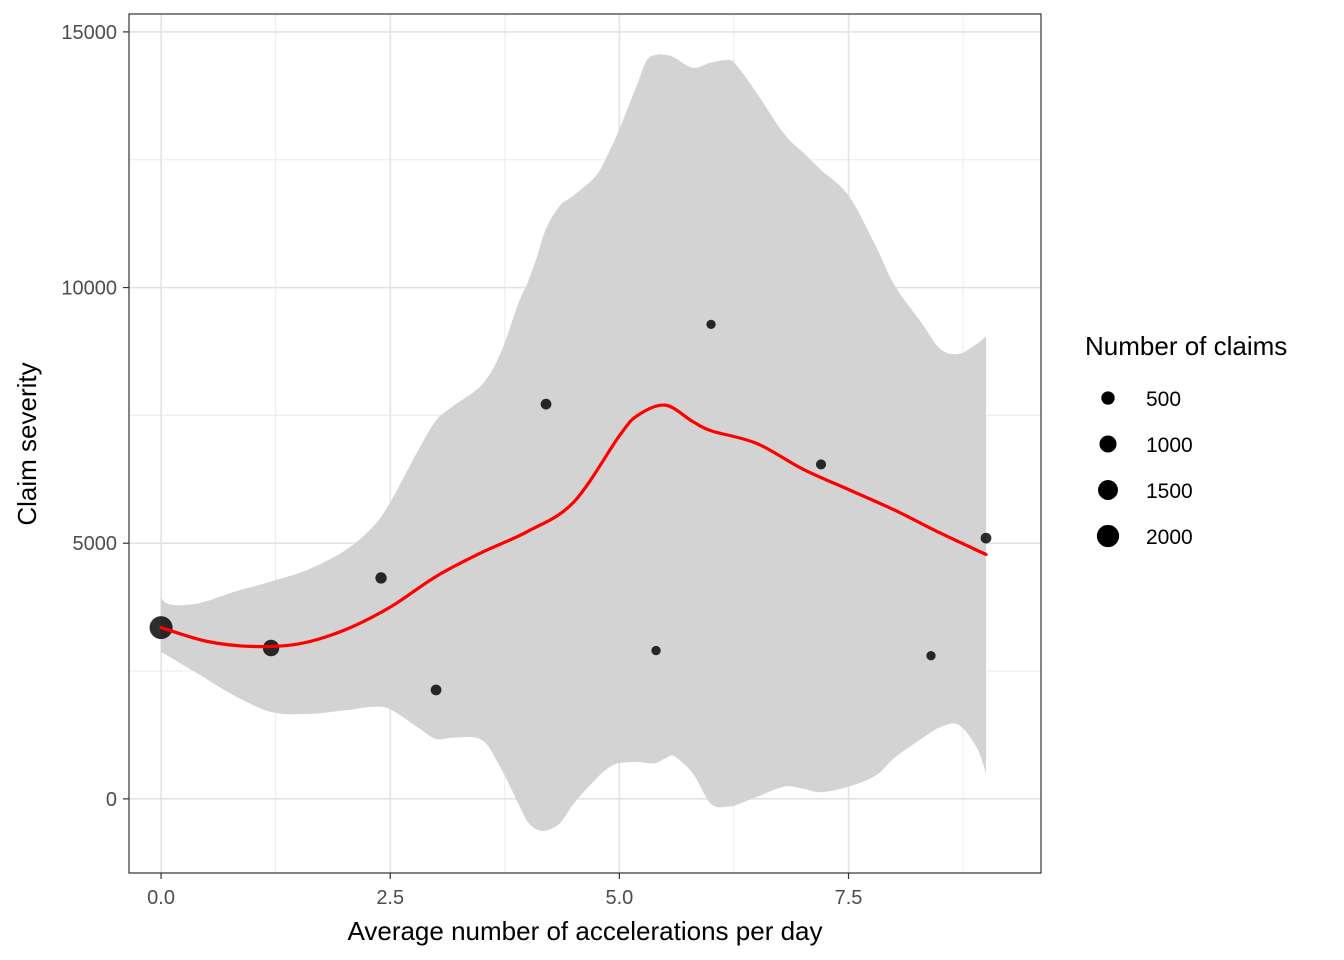 The image size is (1344, 960). Describe the element at coordinates (584, 931) in the screenshot. I see `x-axis-title: Average number of accelerations per day` at that location.